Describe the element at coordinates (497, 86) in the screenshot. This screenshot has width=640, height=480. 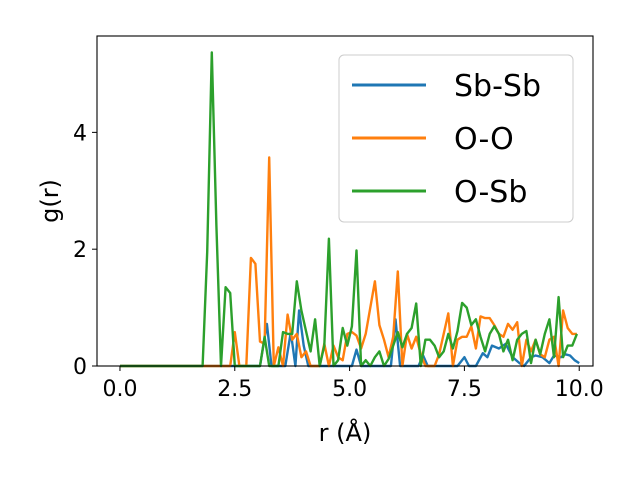
I see `legend-label: Sb-Sb` at that location.